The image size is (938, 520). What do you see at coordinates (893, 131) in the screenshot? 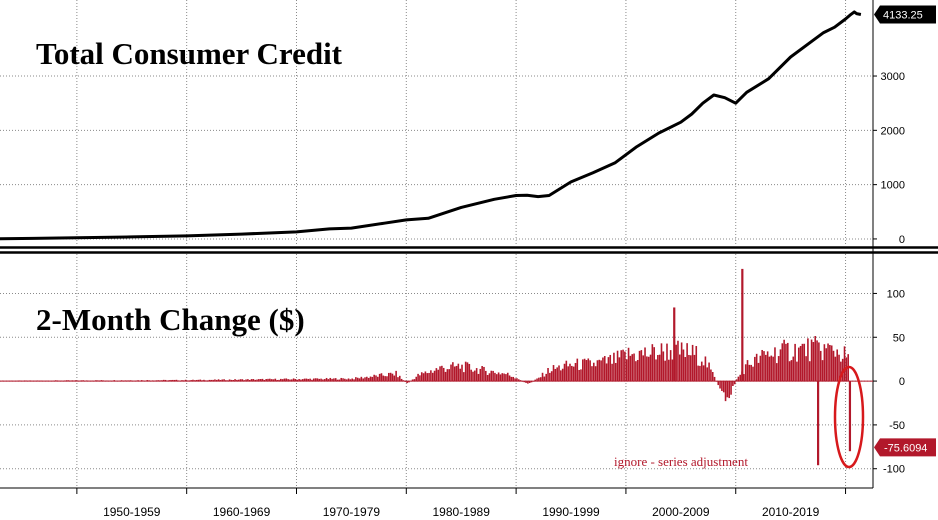
I see `top-y-tick-label: 2000` at bounding box center [893, 131].